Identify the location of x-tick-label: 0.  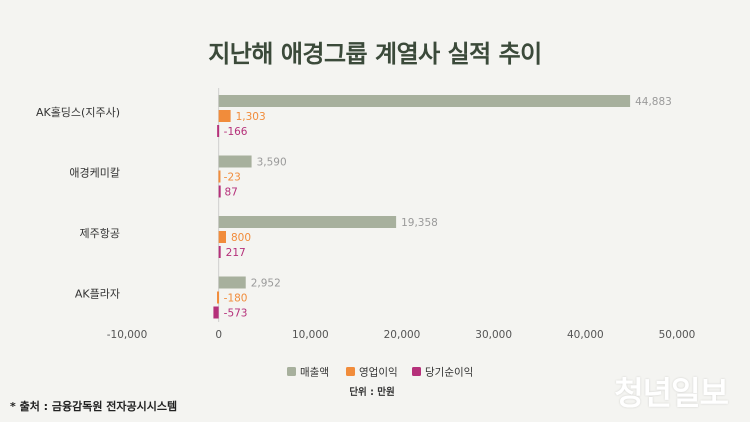
(218, 335).